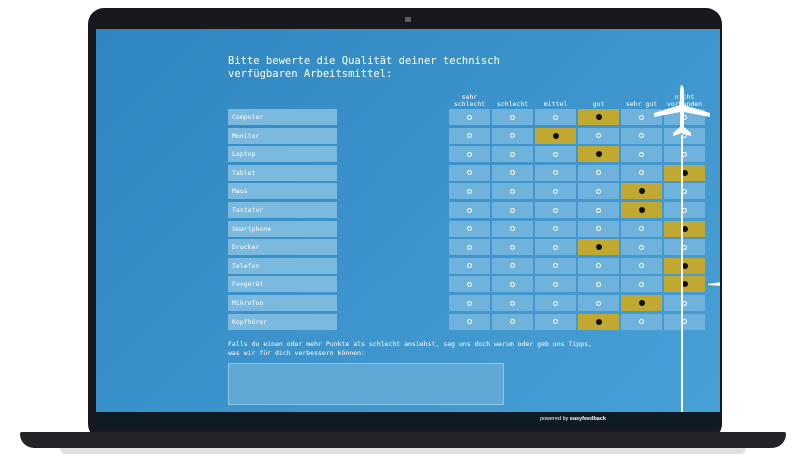  What do you see at coordinates (598, 104) in the screenshot?
I see `column-header: gut` at bounding box center [598, 104].